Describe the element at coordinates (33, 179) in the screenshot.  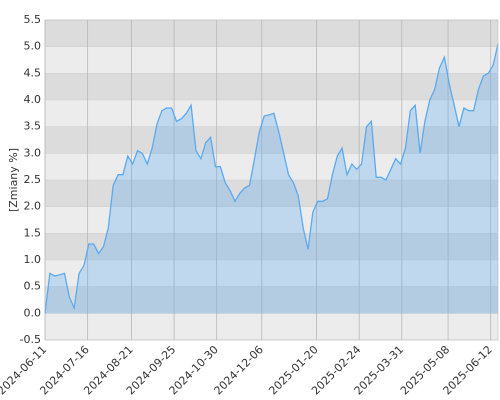
I see `y-tick-label: 2.5` at that location.